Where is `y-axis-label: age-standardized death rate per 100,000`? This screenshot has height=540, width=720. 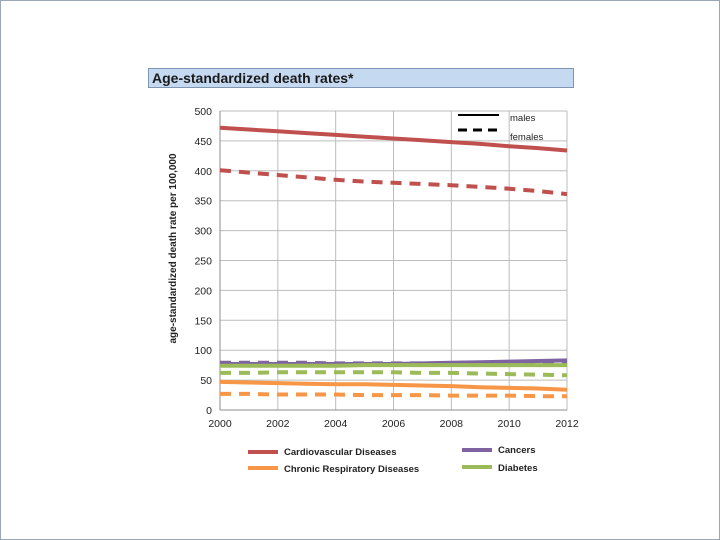 y-axis-label: age-standardized death rate per 100,000 is located at coordinates (173, 248).